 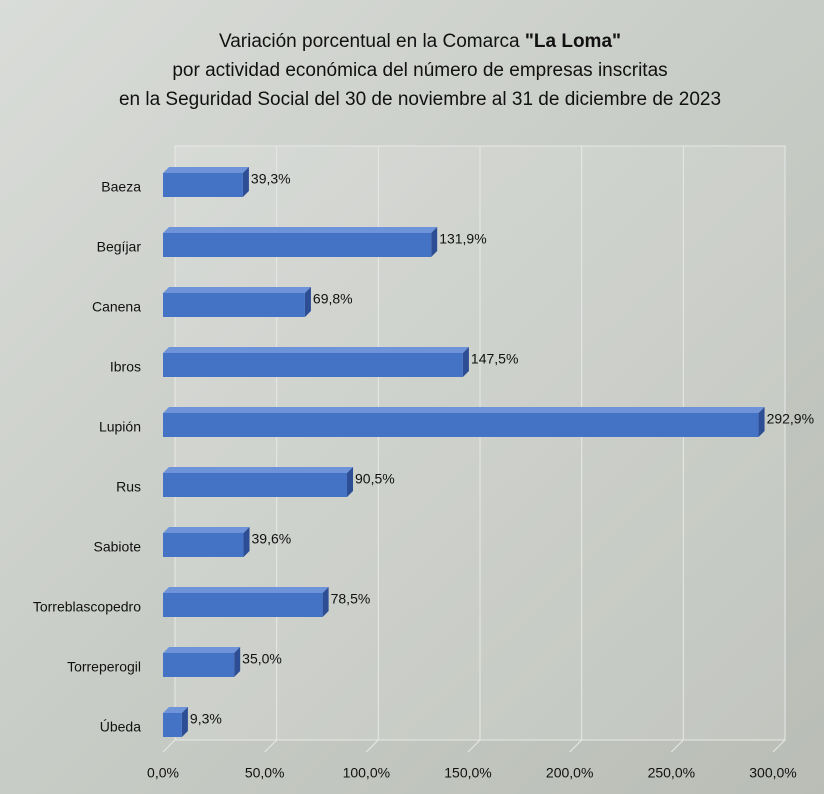 What do you see at coordinates (351, 599) in the screenshot?
I see `data-label: 78,5%` at bounding box center [351, 599].